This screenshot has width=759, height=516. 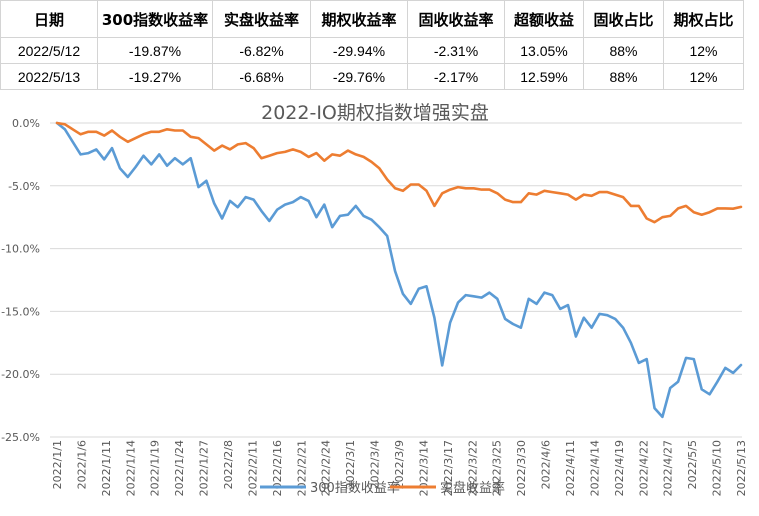 What do you see at coordinates (57, 464) in the screenshot?
I see `x-tick-label: 2022/1/1` at bounding box center [57, 464].